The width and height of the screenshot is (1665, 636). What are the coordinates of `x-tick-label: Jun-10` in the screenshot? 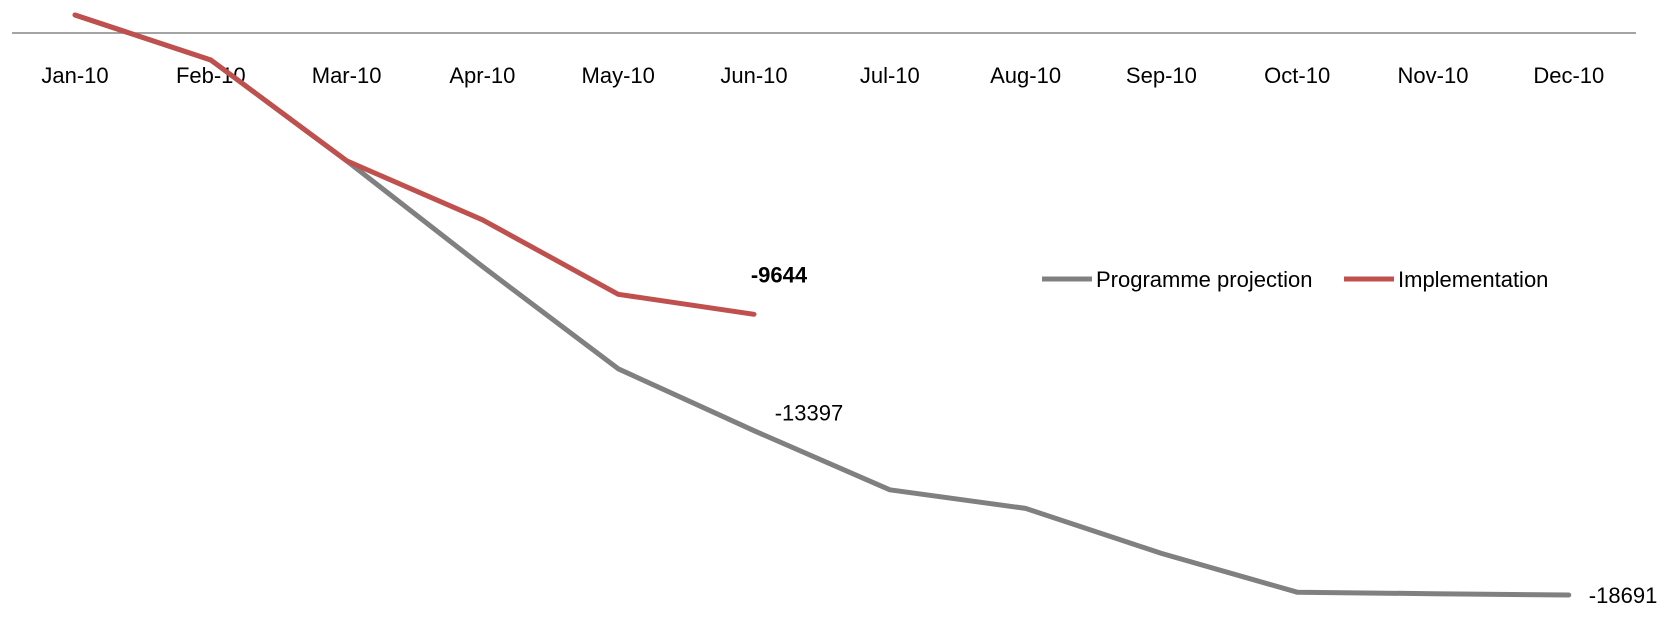 It's located at (753, 75).